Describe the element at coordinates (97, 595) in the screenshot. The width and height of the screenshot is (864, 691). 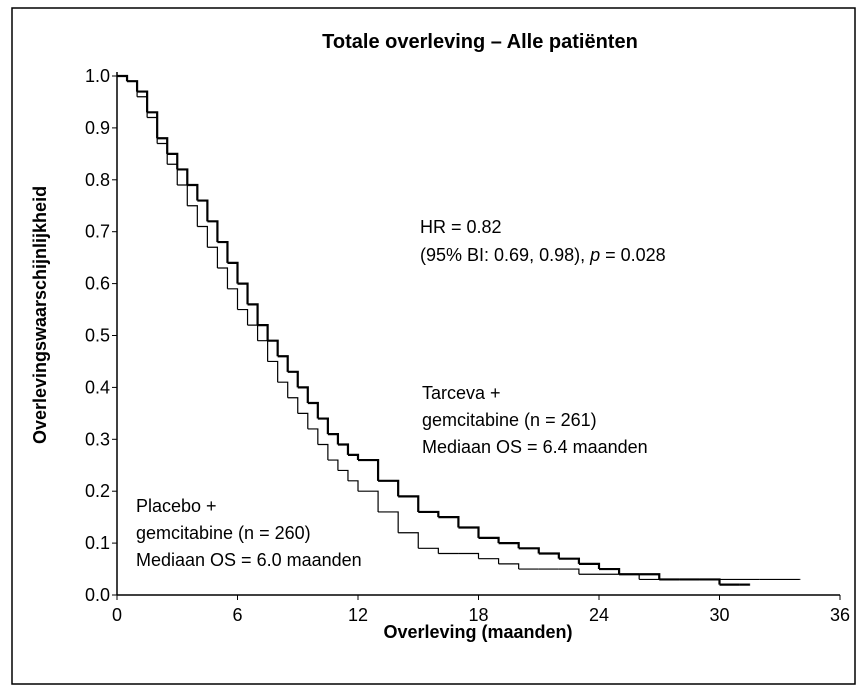
I see `y-tick-label: 0.0` at that location.